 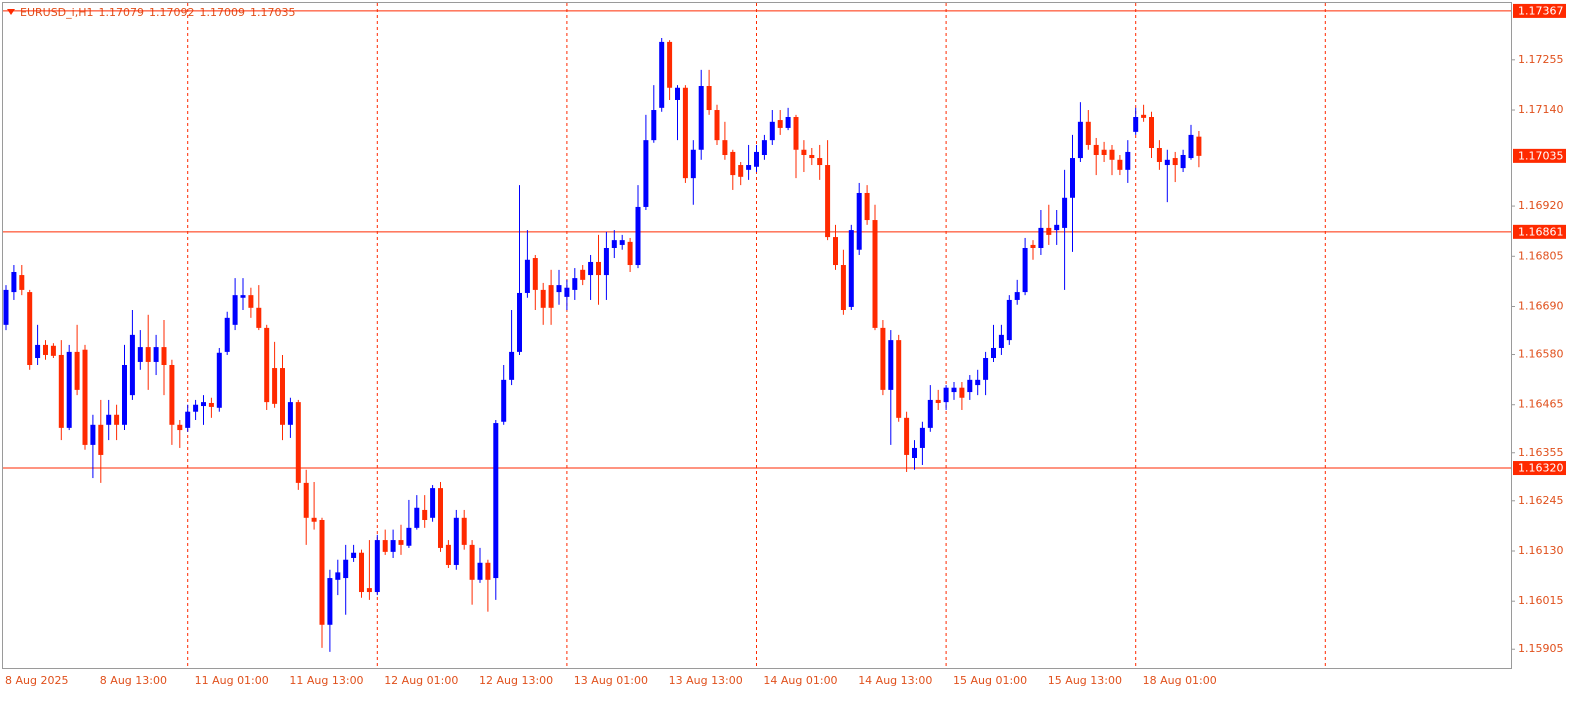 I want to click on y-tick-label: 1.15905, so click(x=1541, y=648).